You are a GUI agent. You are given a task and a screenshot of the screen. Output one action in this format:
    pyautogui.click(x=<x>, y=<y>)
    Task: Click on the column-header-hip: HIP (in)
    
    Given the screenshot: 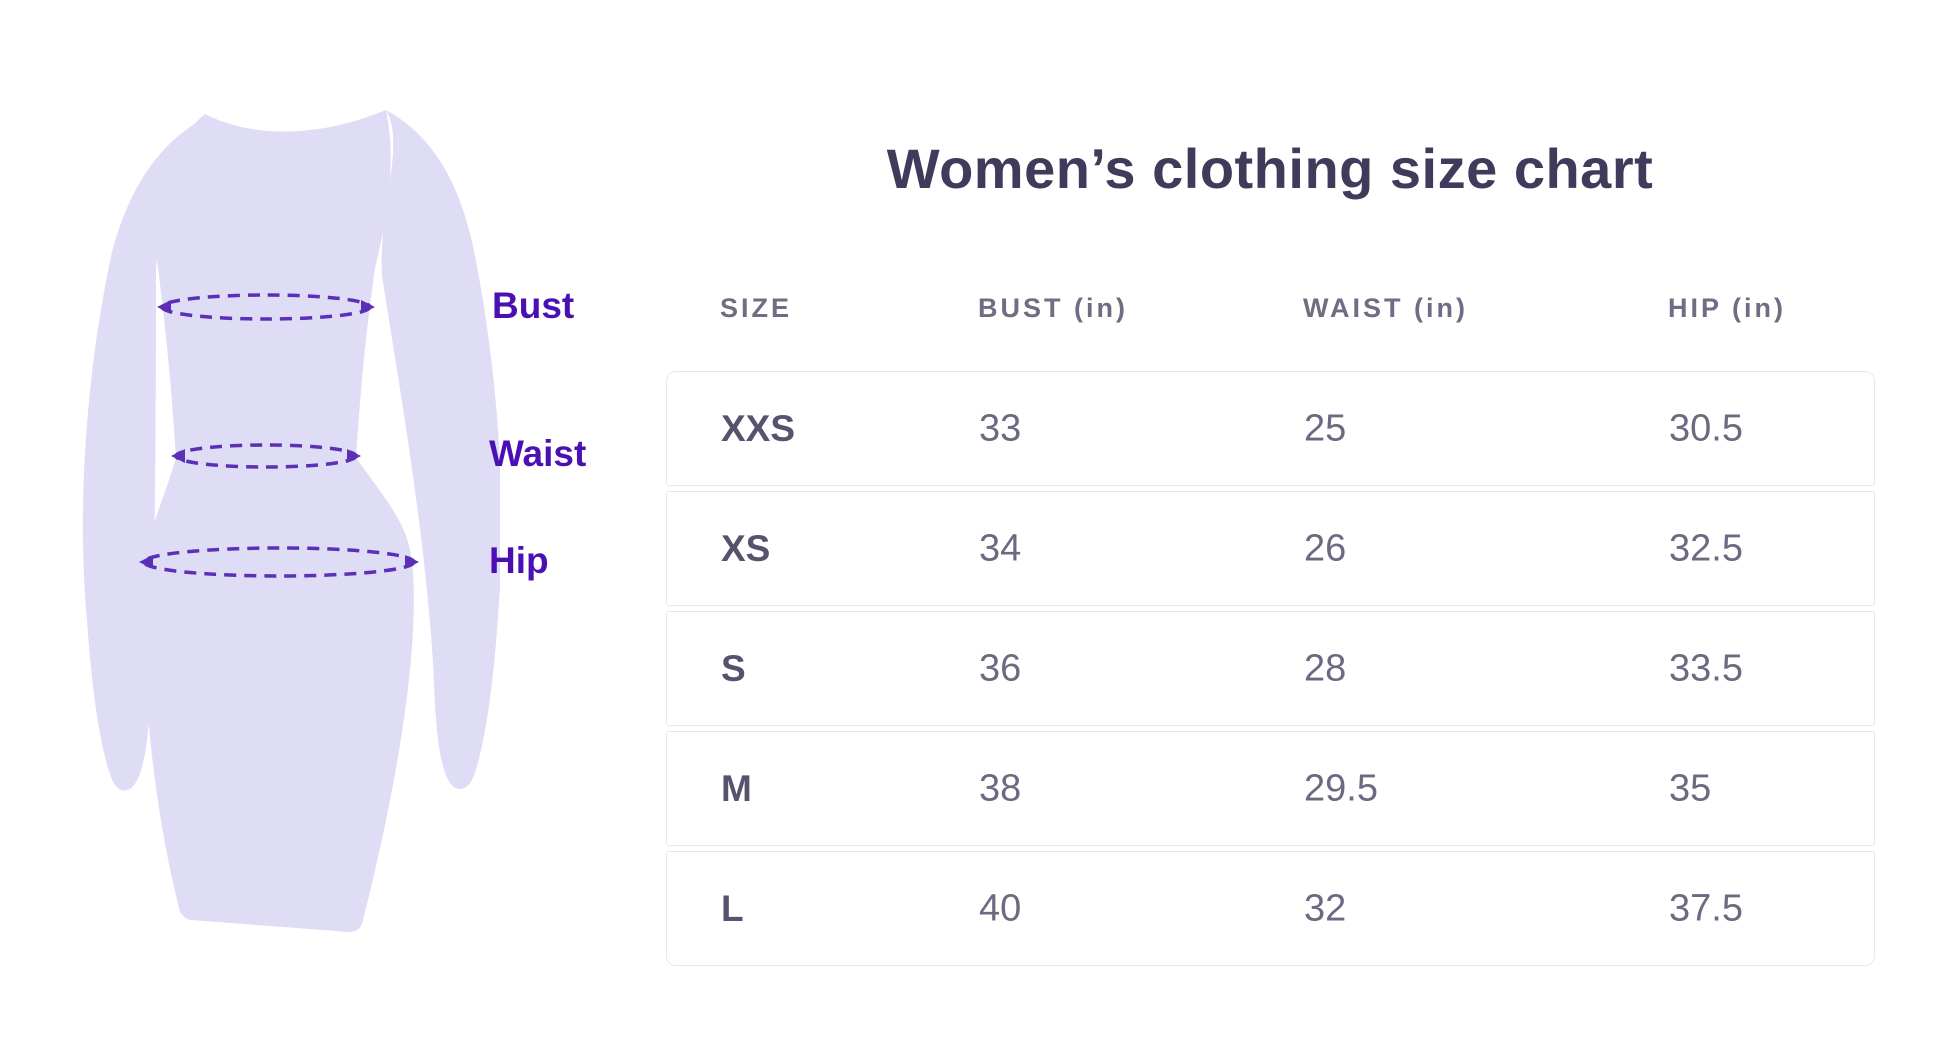 What is the action you would take?
    pyautogui.click(x=1727, y=308)
    